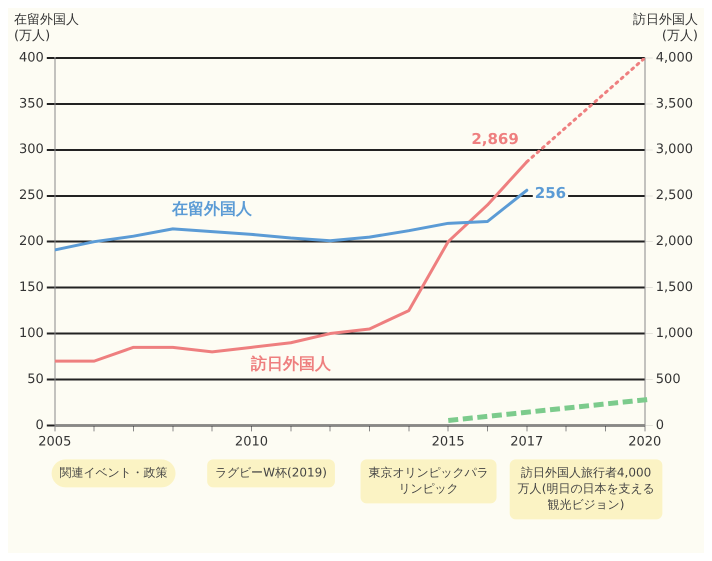 The image size is (712, 561). Describe the element at coordinates (40, 425) in the screenshot. I see `y-tick-label: 0` at that location.